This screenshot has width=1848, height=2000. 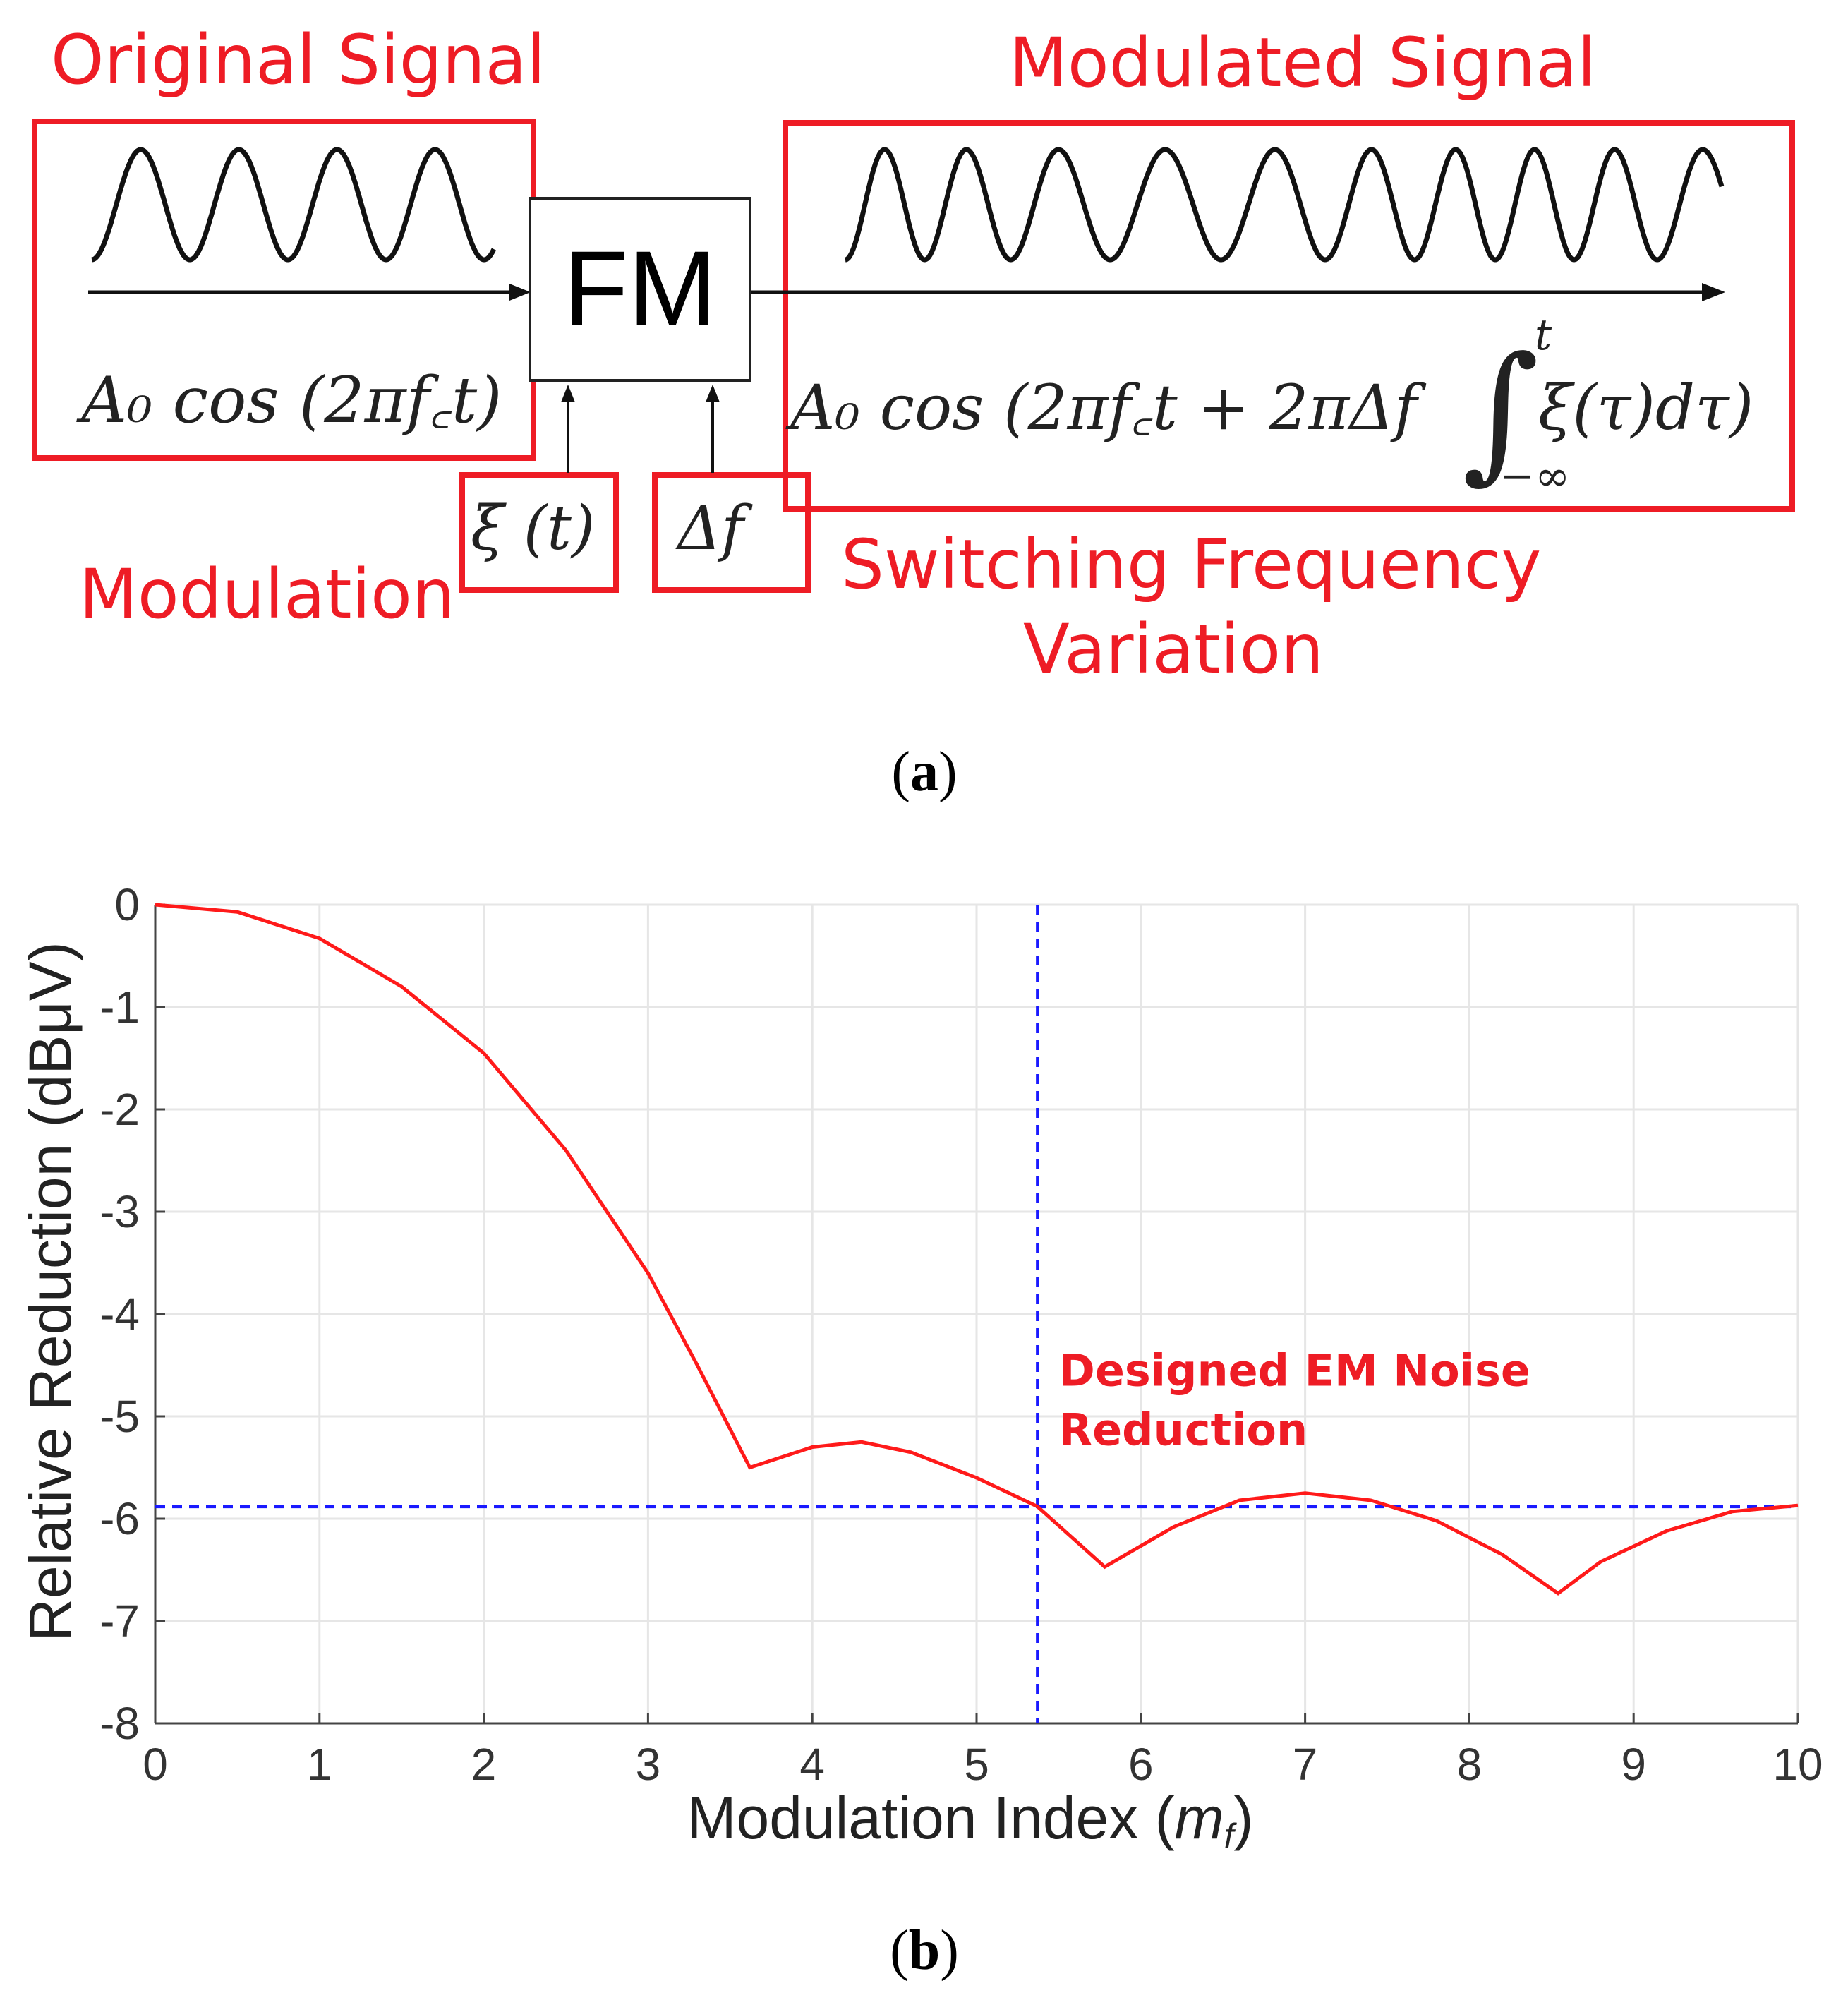 What do you see at coordinates (1302, 62) in the screenshot?
I see `modulated-signal-label: Modulated Signal` at bounding box center [1302, 62].